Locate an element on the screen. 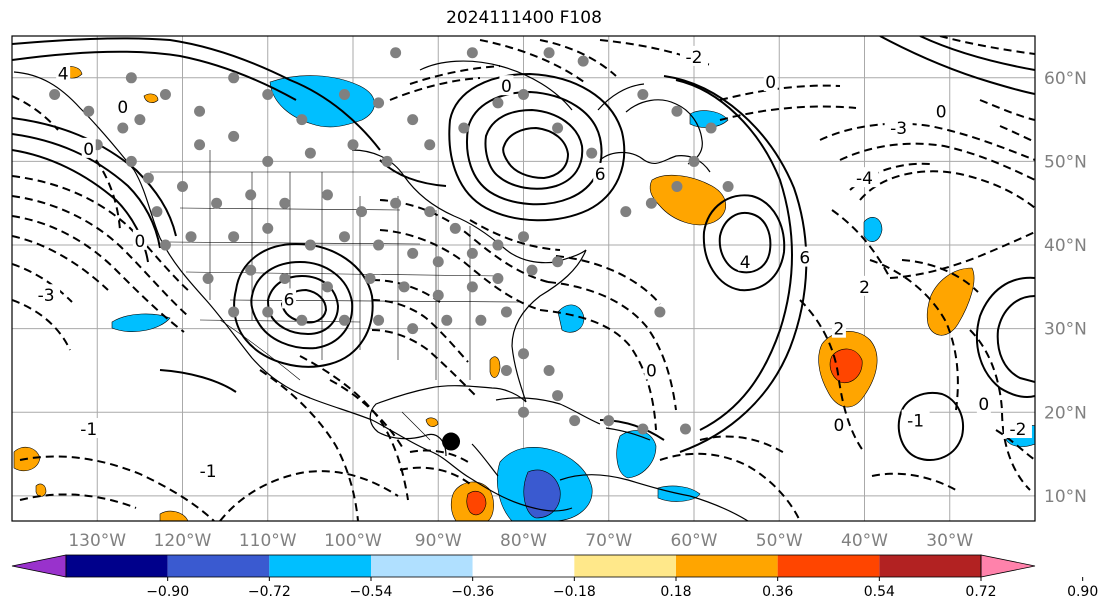 Image resolution: width=1105 pixels, height=615 pixels. location-marker is located at coordinates (451, 441).